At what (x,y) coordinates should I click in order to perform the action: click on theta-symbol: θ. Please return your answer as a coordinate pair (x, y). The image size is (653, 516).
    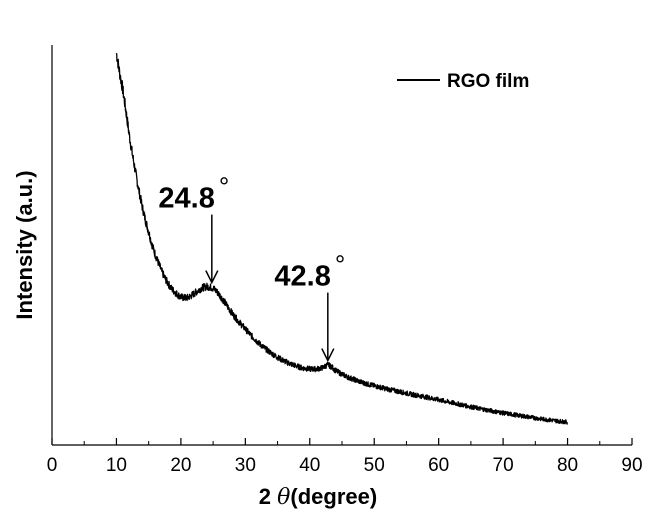
    Looking at the image, I should click on (283, 497).